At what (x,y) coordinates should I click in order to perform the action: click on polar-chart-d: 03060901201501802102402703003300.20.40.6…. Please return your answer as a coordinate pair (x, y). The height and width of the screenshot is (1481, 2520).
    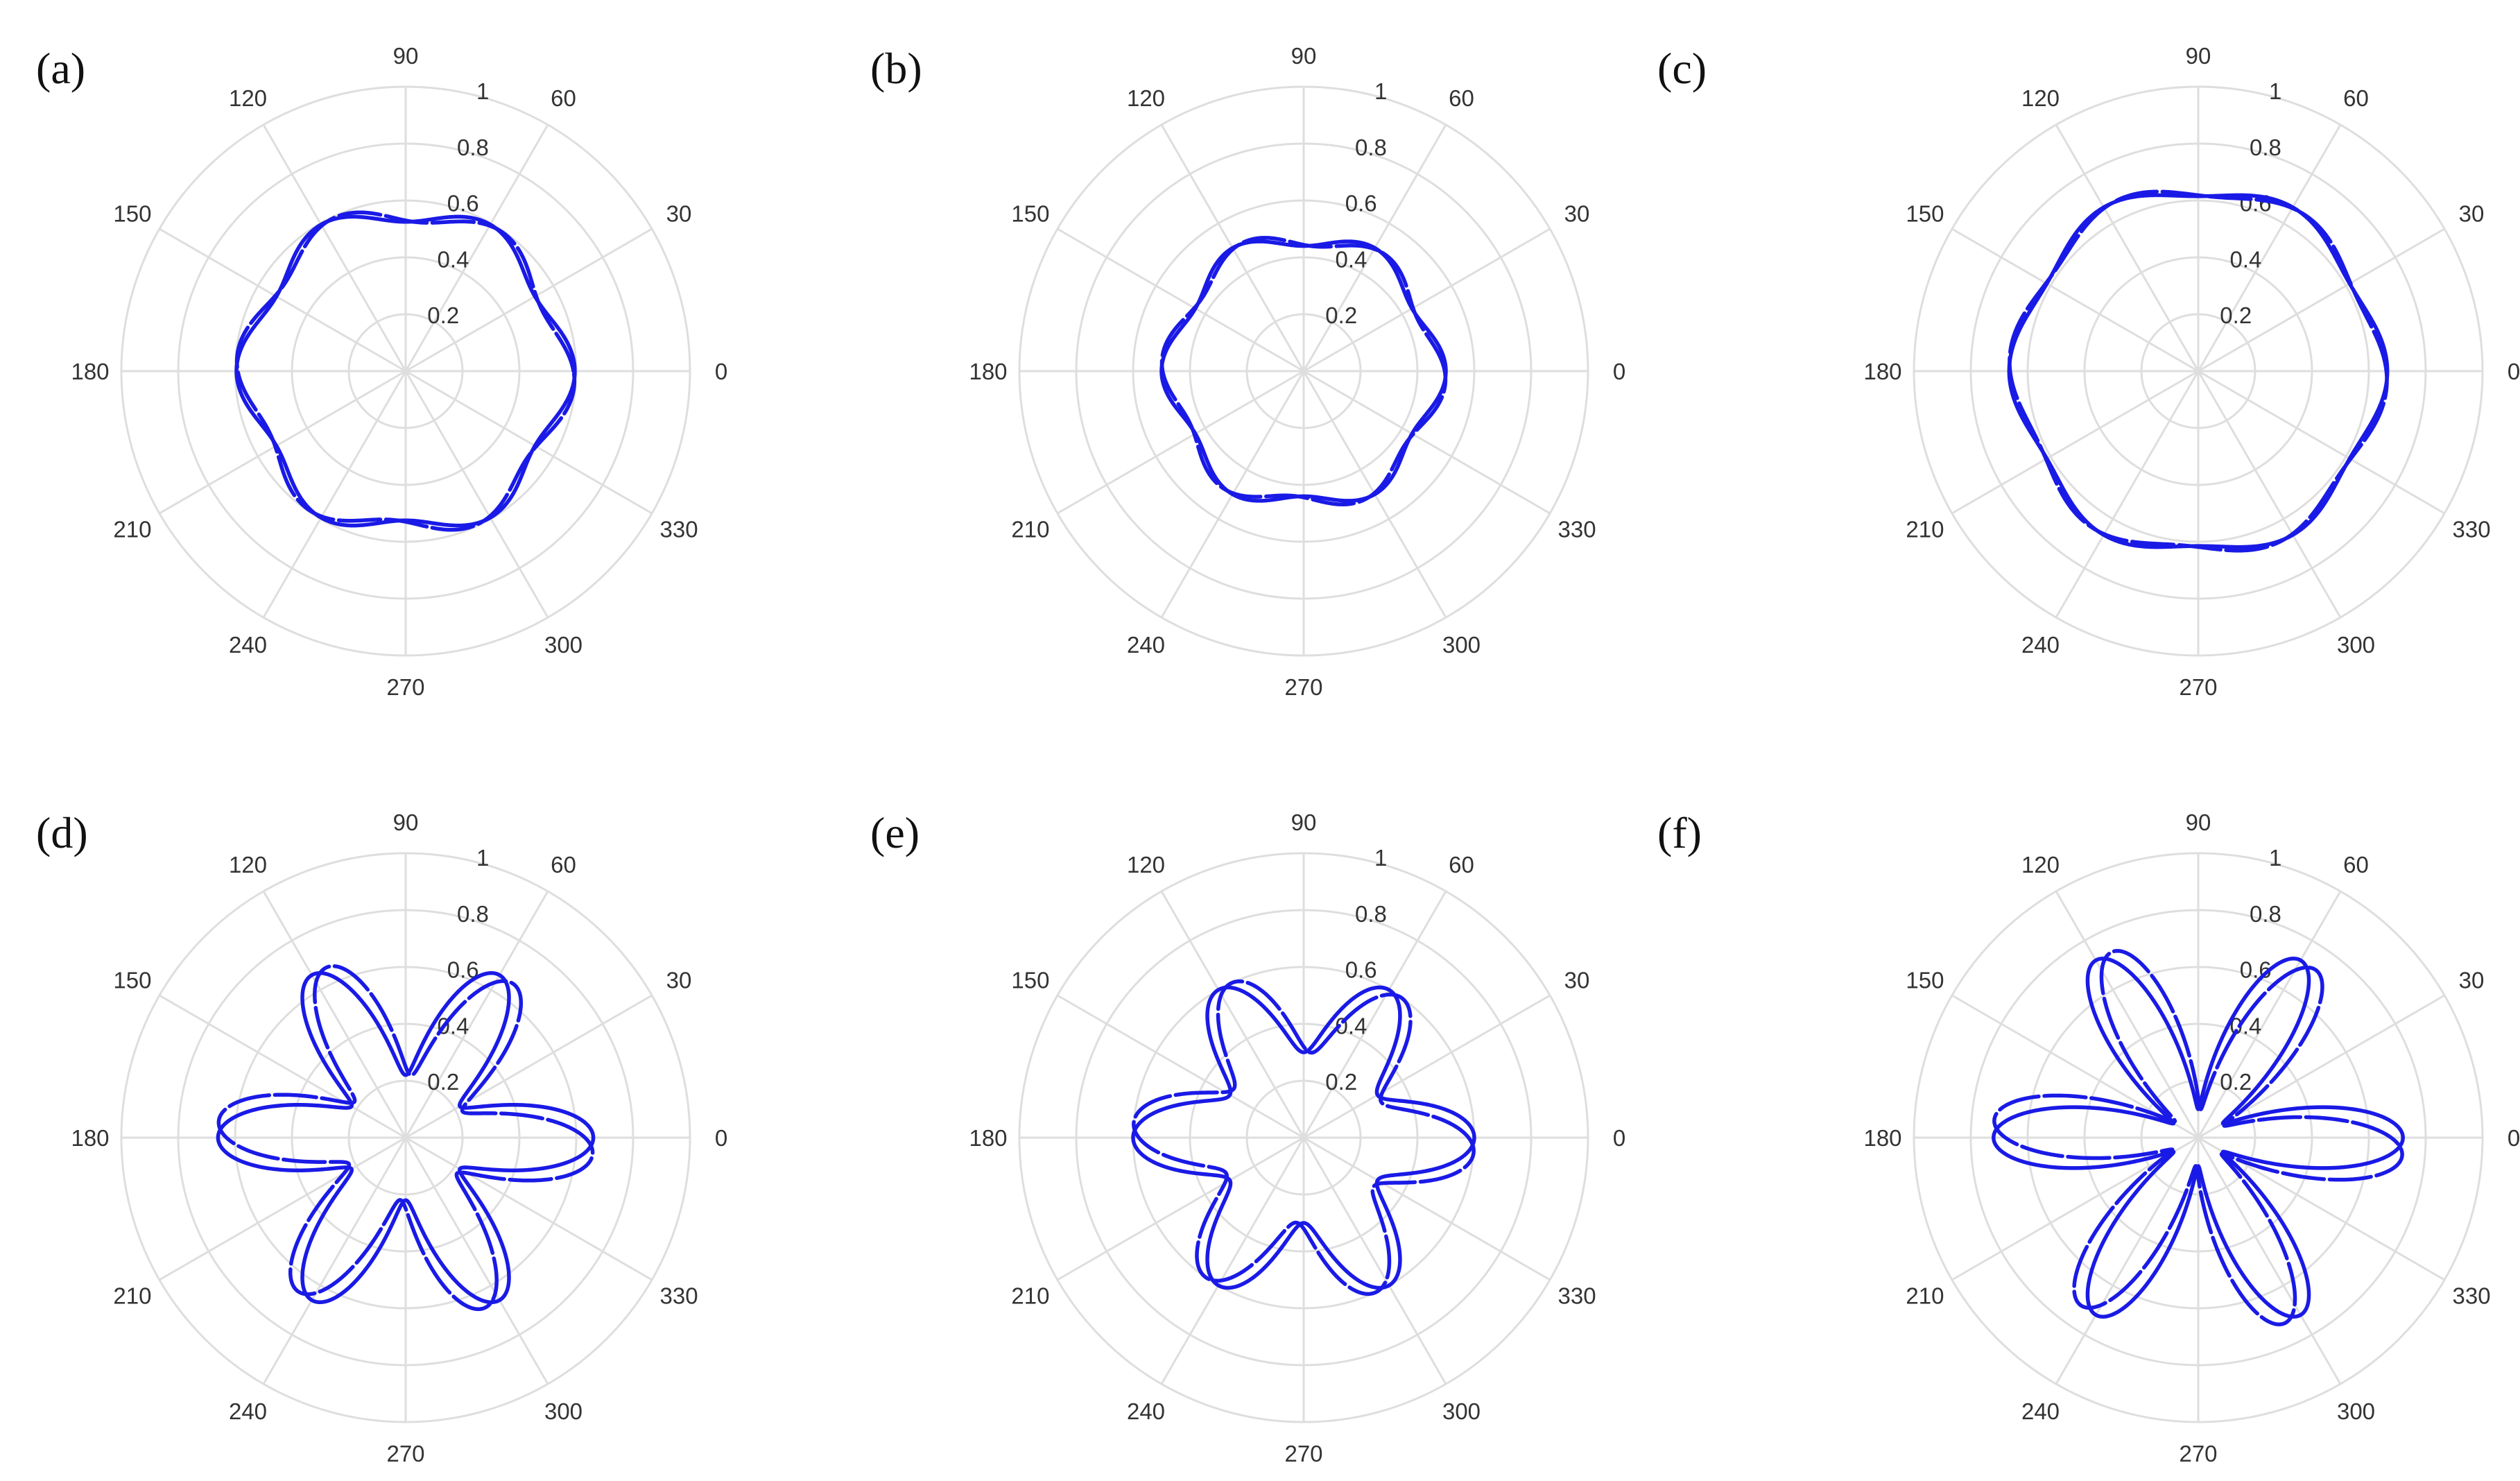
    Looking at the image, I should click on (382, 1137).